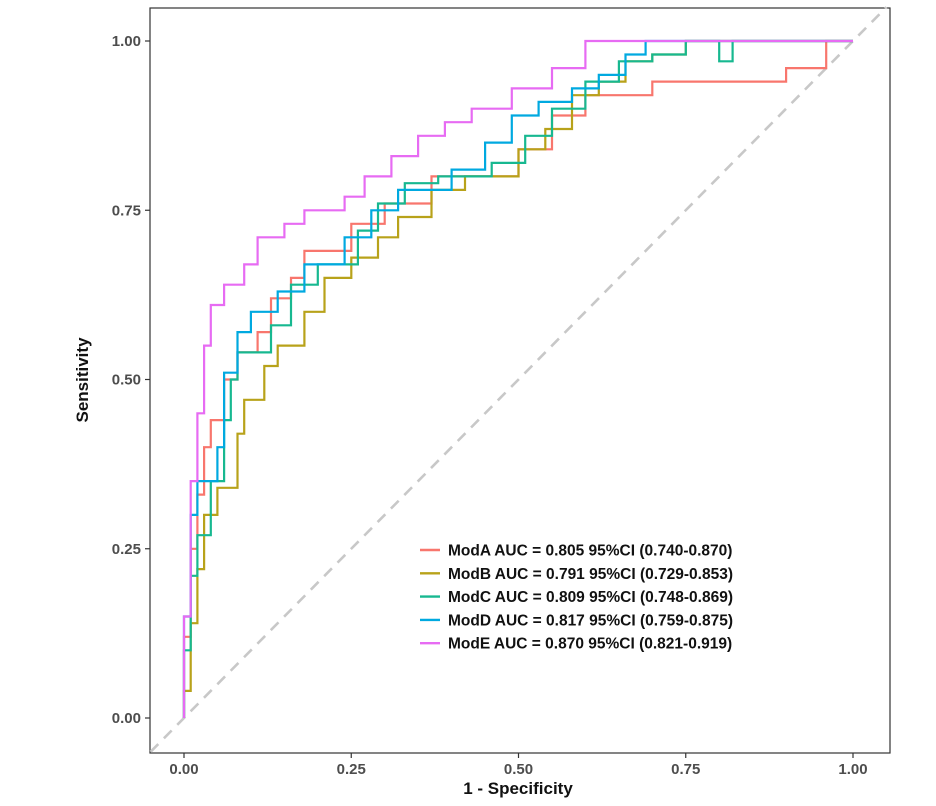 The image size is (936, 806). Describe the element at coordinates (518, 788) in the screenshot. I see `x-axis-title: 1 - Specificity` at that location.